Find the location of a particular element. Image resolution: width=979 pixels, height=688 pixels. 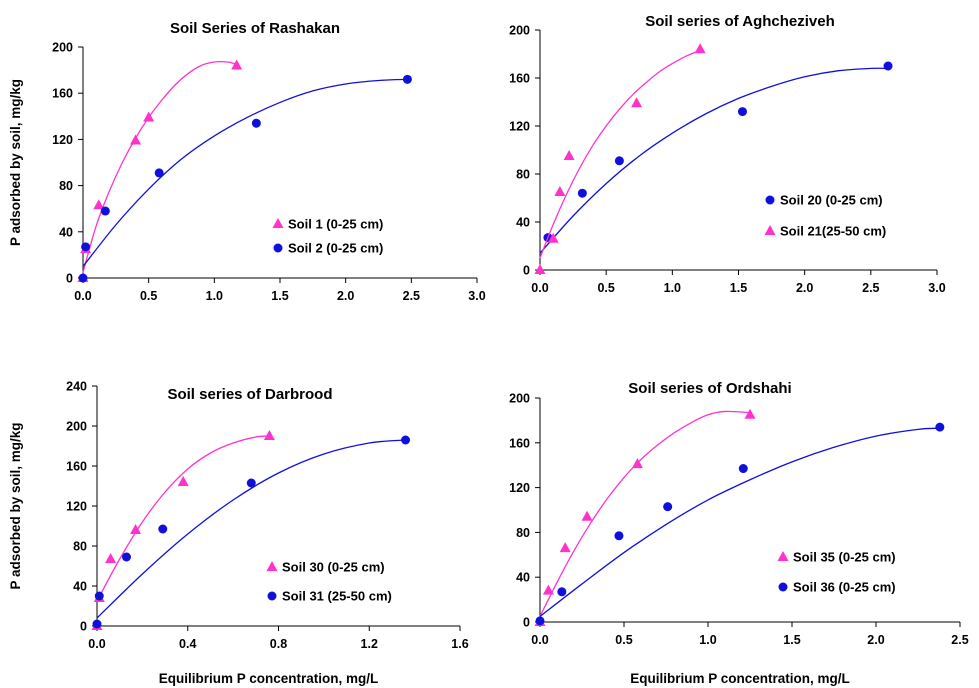

legend-entry: Soil 21(25-50 cm) is located at coordinates (825, 231).